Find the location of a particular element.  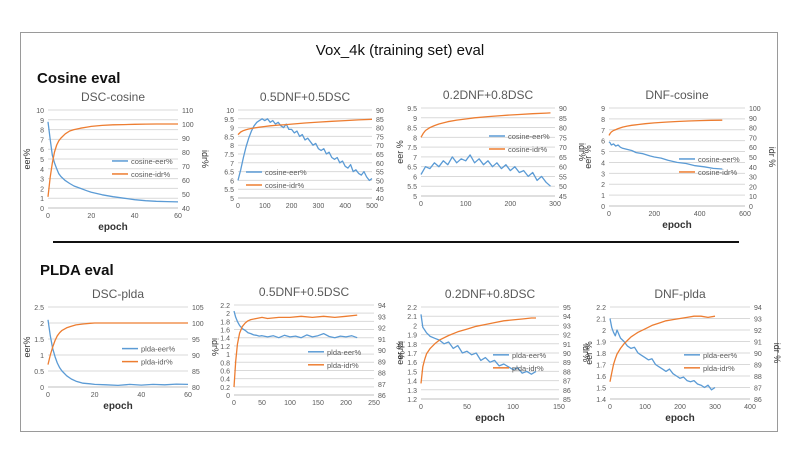

y2-tick-label: 91 is located at coordinates (758, 343).